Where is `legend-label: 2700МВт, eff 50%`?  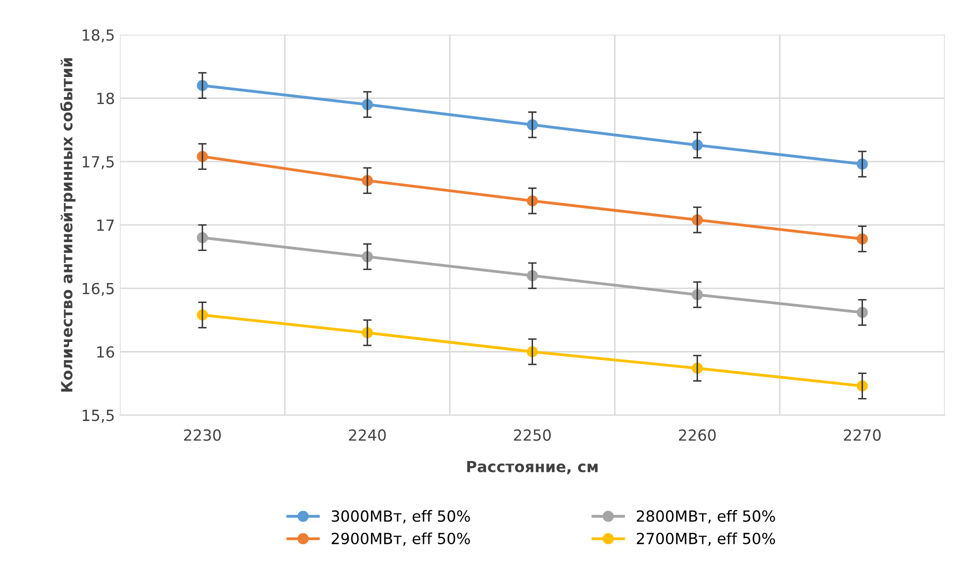 legend-label: 2700МВт, eff 50% is located at coordinates (706, 539).